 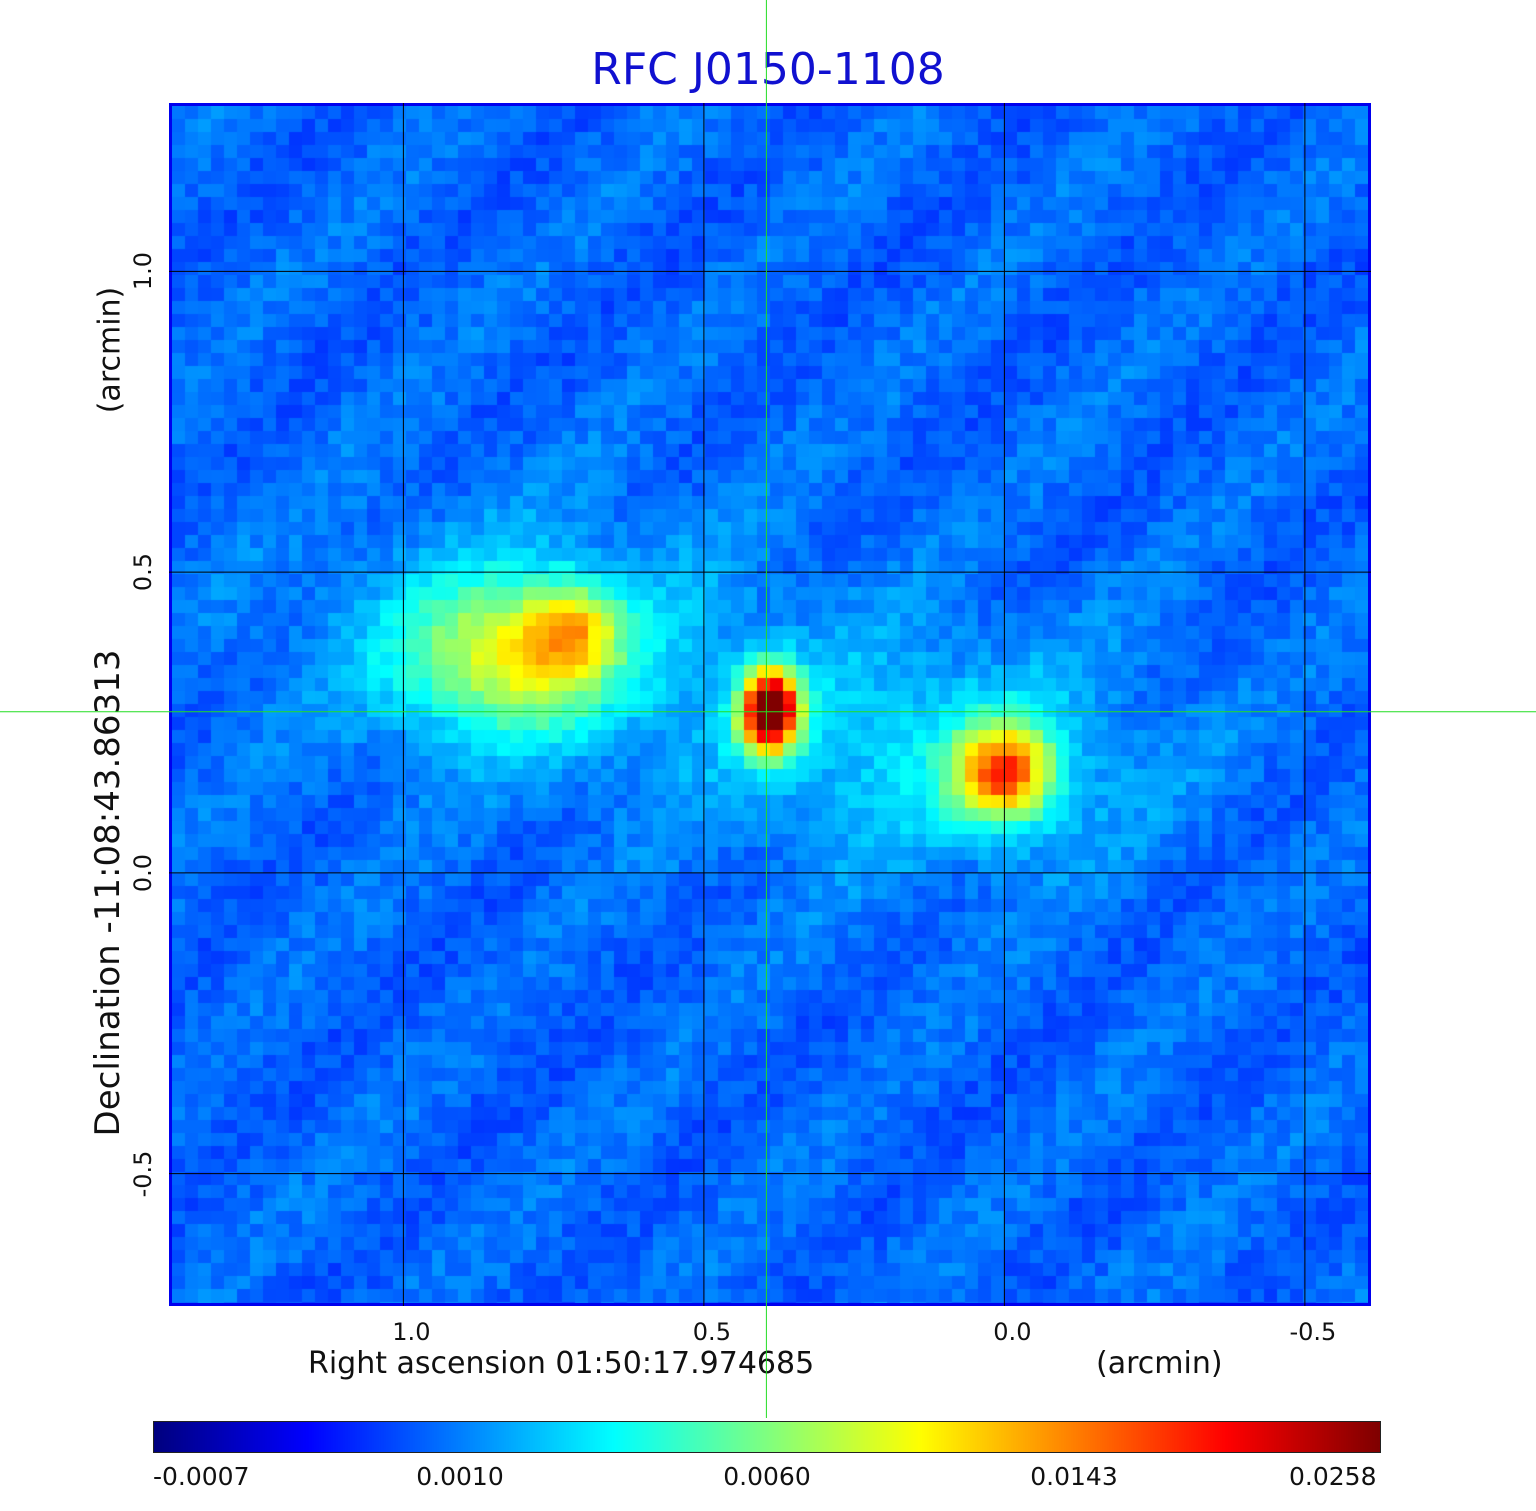 I want to click on chart-title: RFC J0150-1108, so click(x=768, y=69).